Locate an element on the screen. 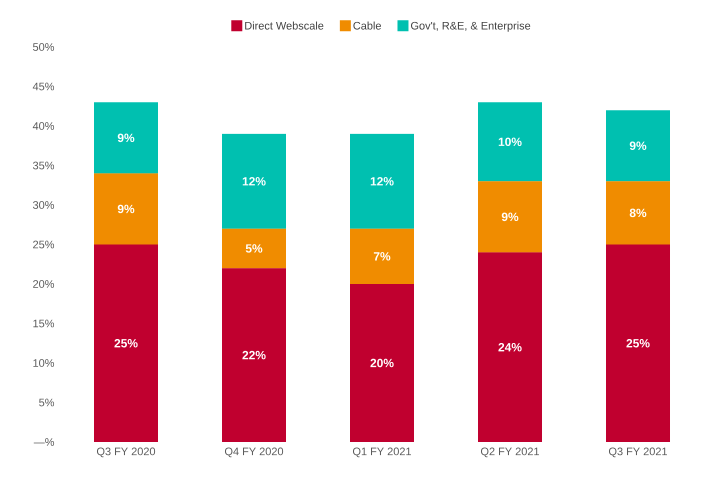 The image size is (719, 480). data-label: 8% is located at coordinates (638, 213).